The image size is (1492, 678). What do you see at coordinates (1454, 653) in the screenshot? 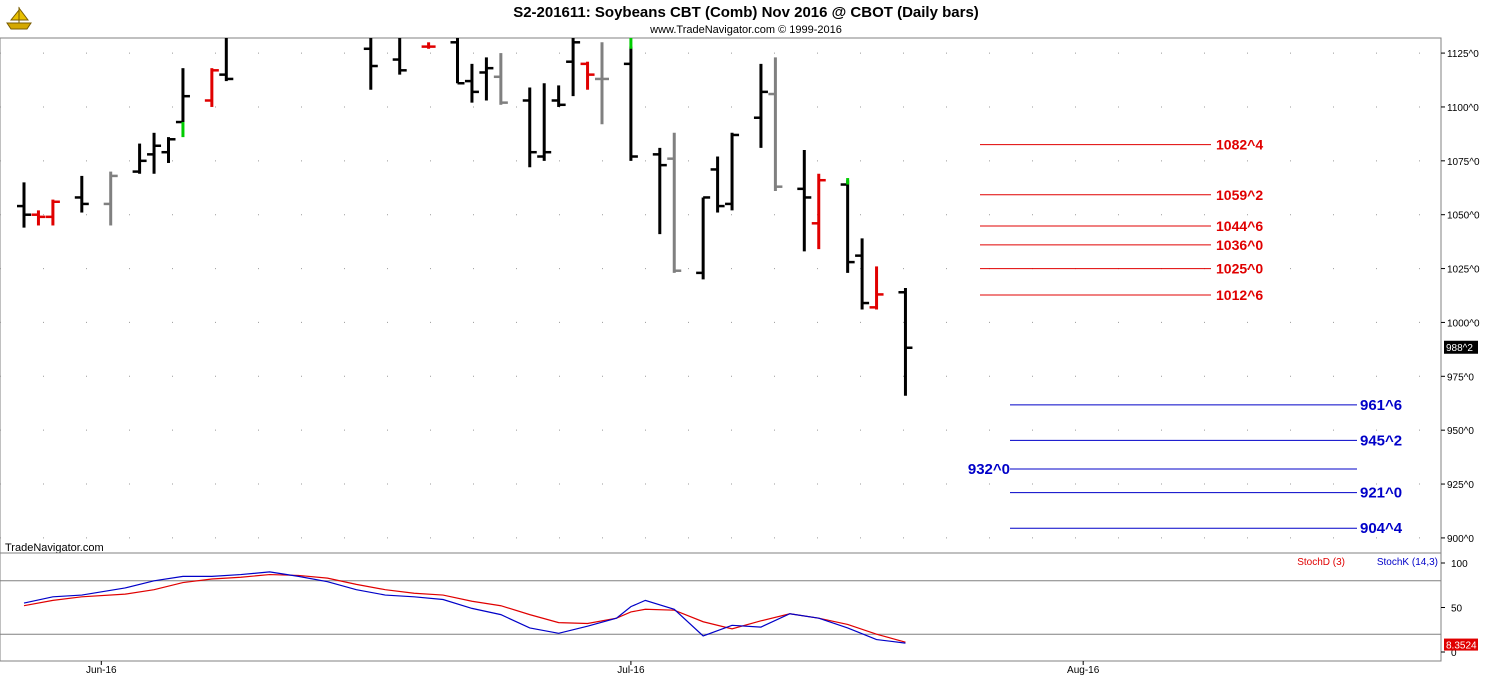
I see `stoch-tick-label-2: 0` at bounding box center [1454, 653].